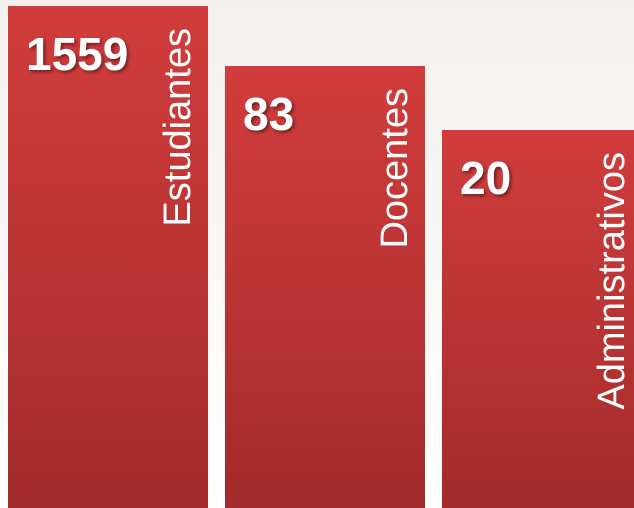  Describe the element at coordinates (178, 127) in the screenshot. I see `category-label: Estudiantes` at that location.